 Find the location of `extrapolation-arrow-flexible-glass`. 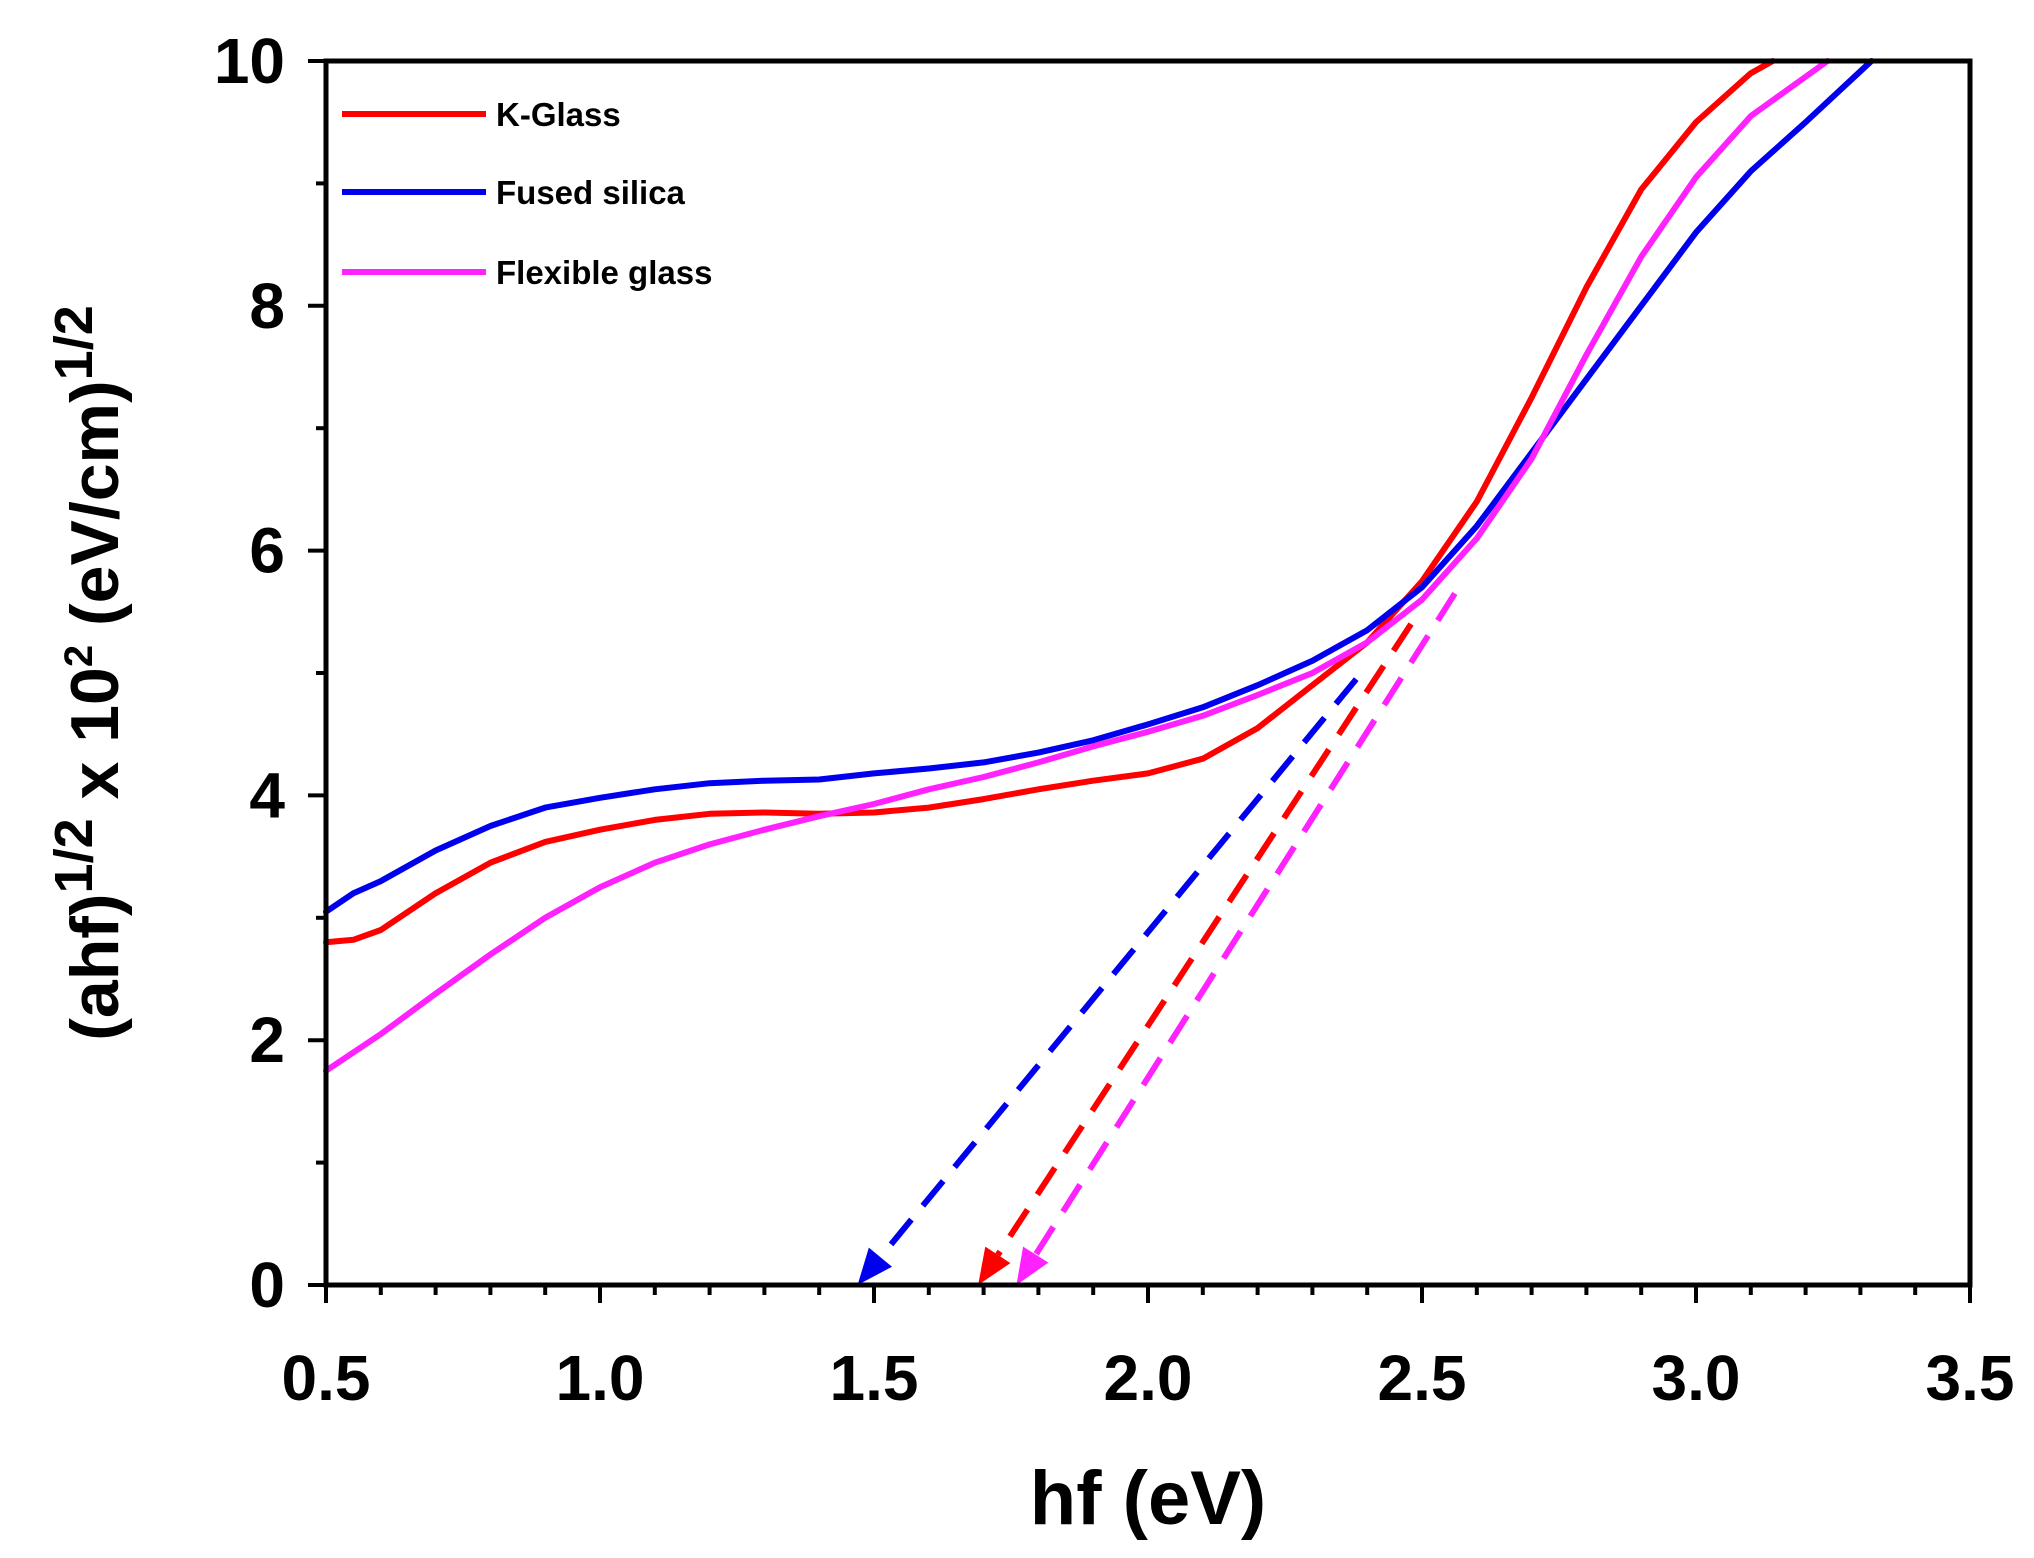

extrapolation-arrow-flexible-glass is located at coordinates (1032, 1265).